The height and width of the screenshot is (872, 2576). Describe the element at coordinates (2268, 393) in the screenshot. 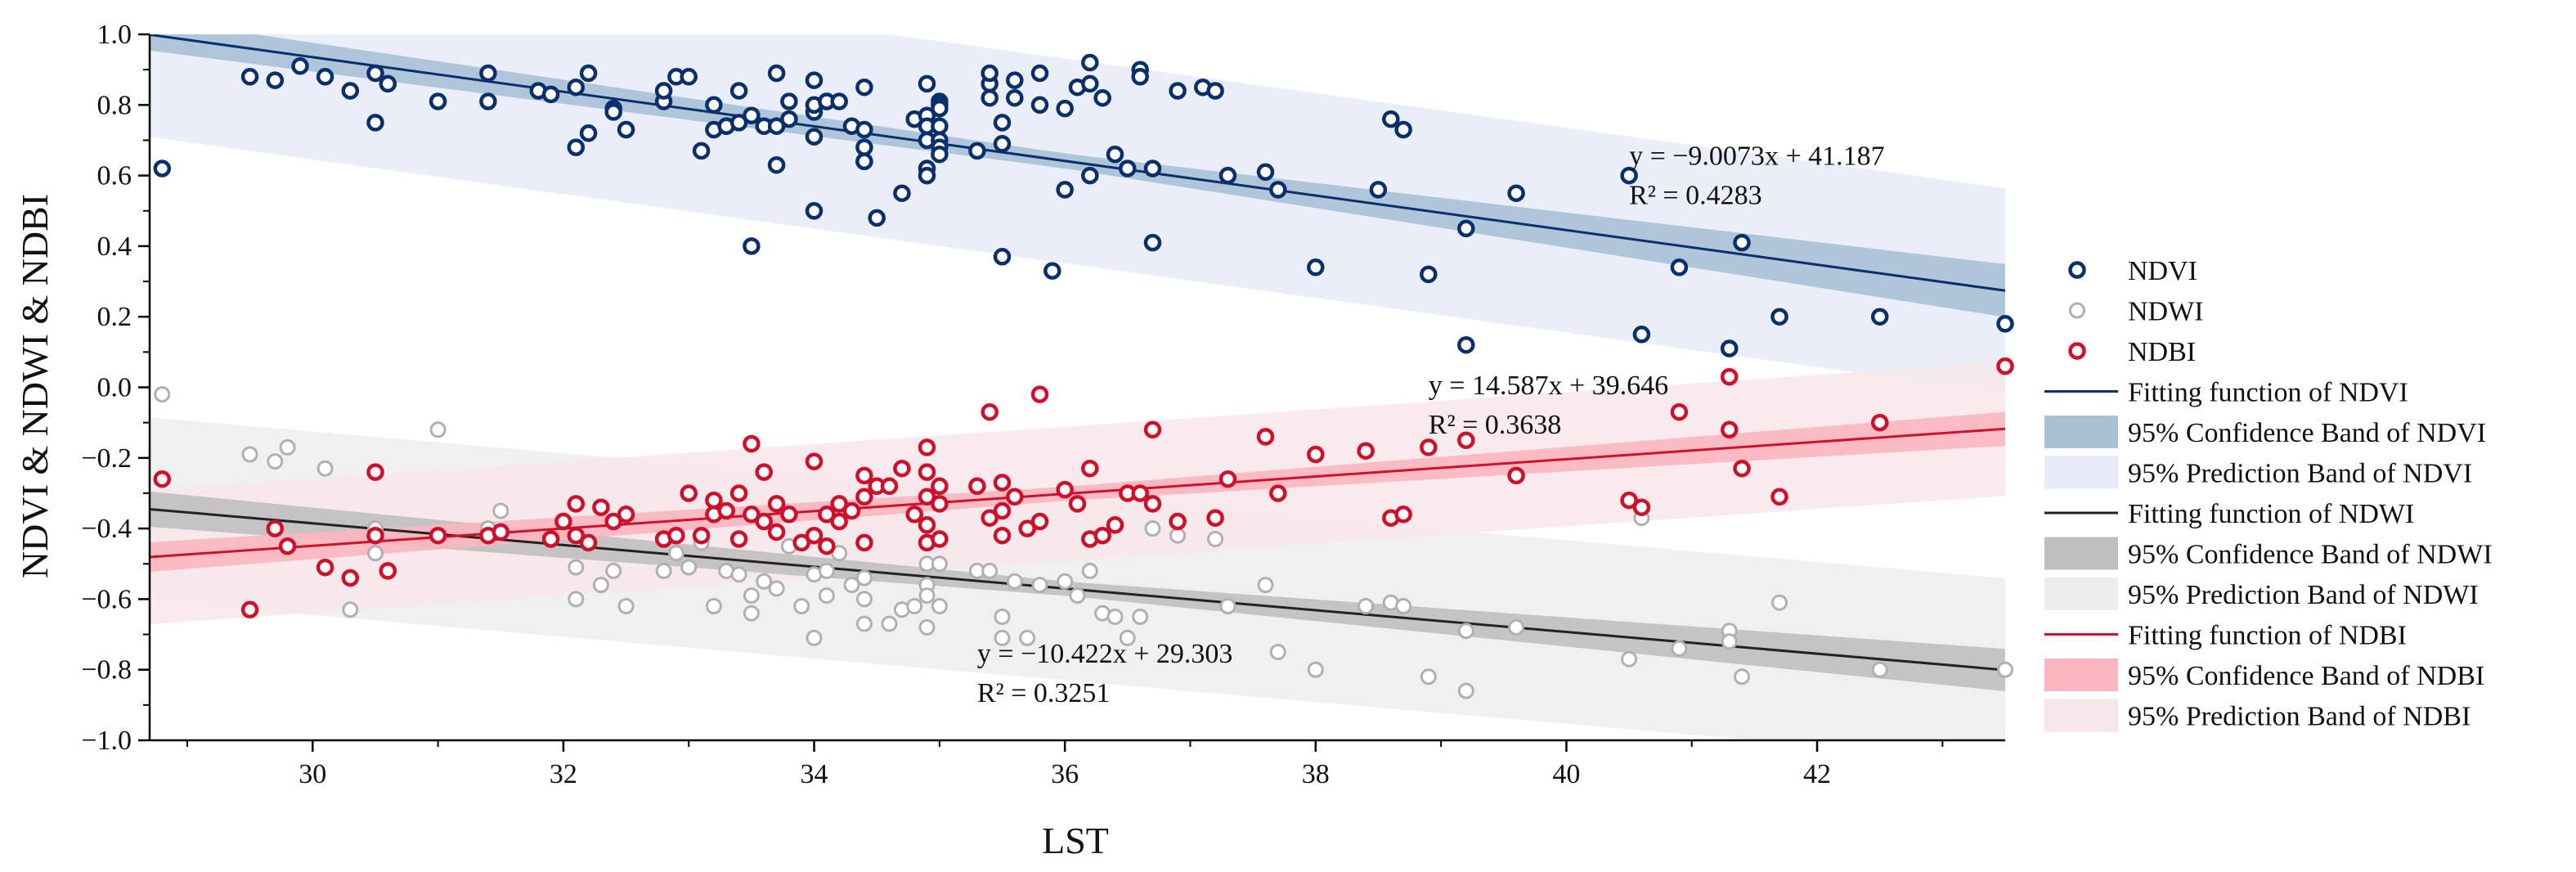

I see `legend-label: Fitting function of NDVI` at that location.